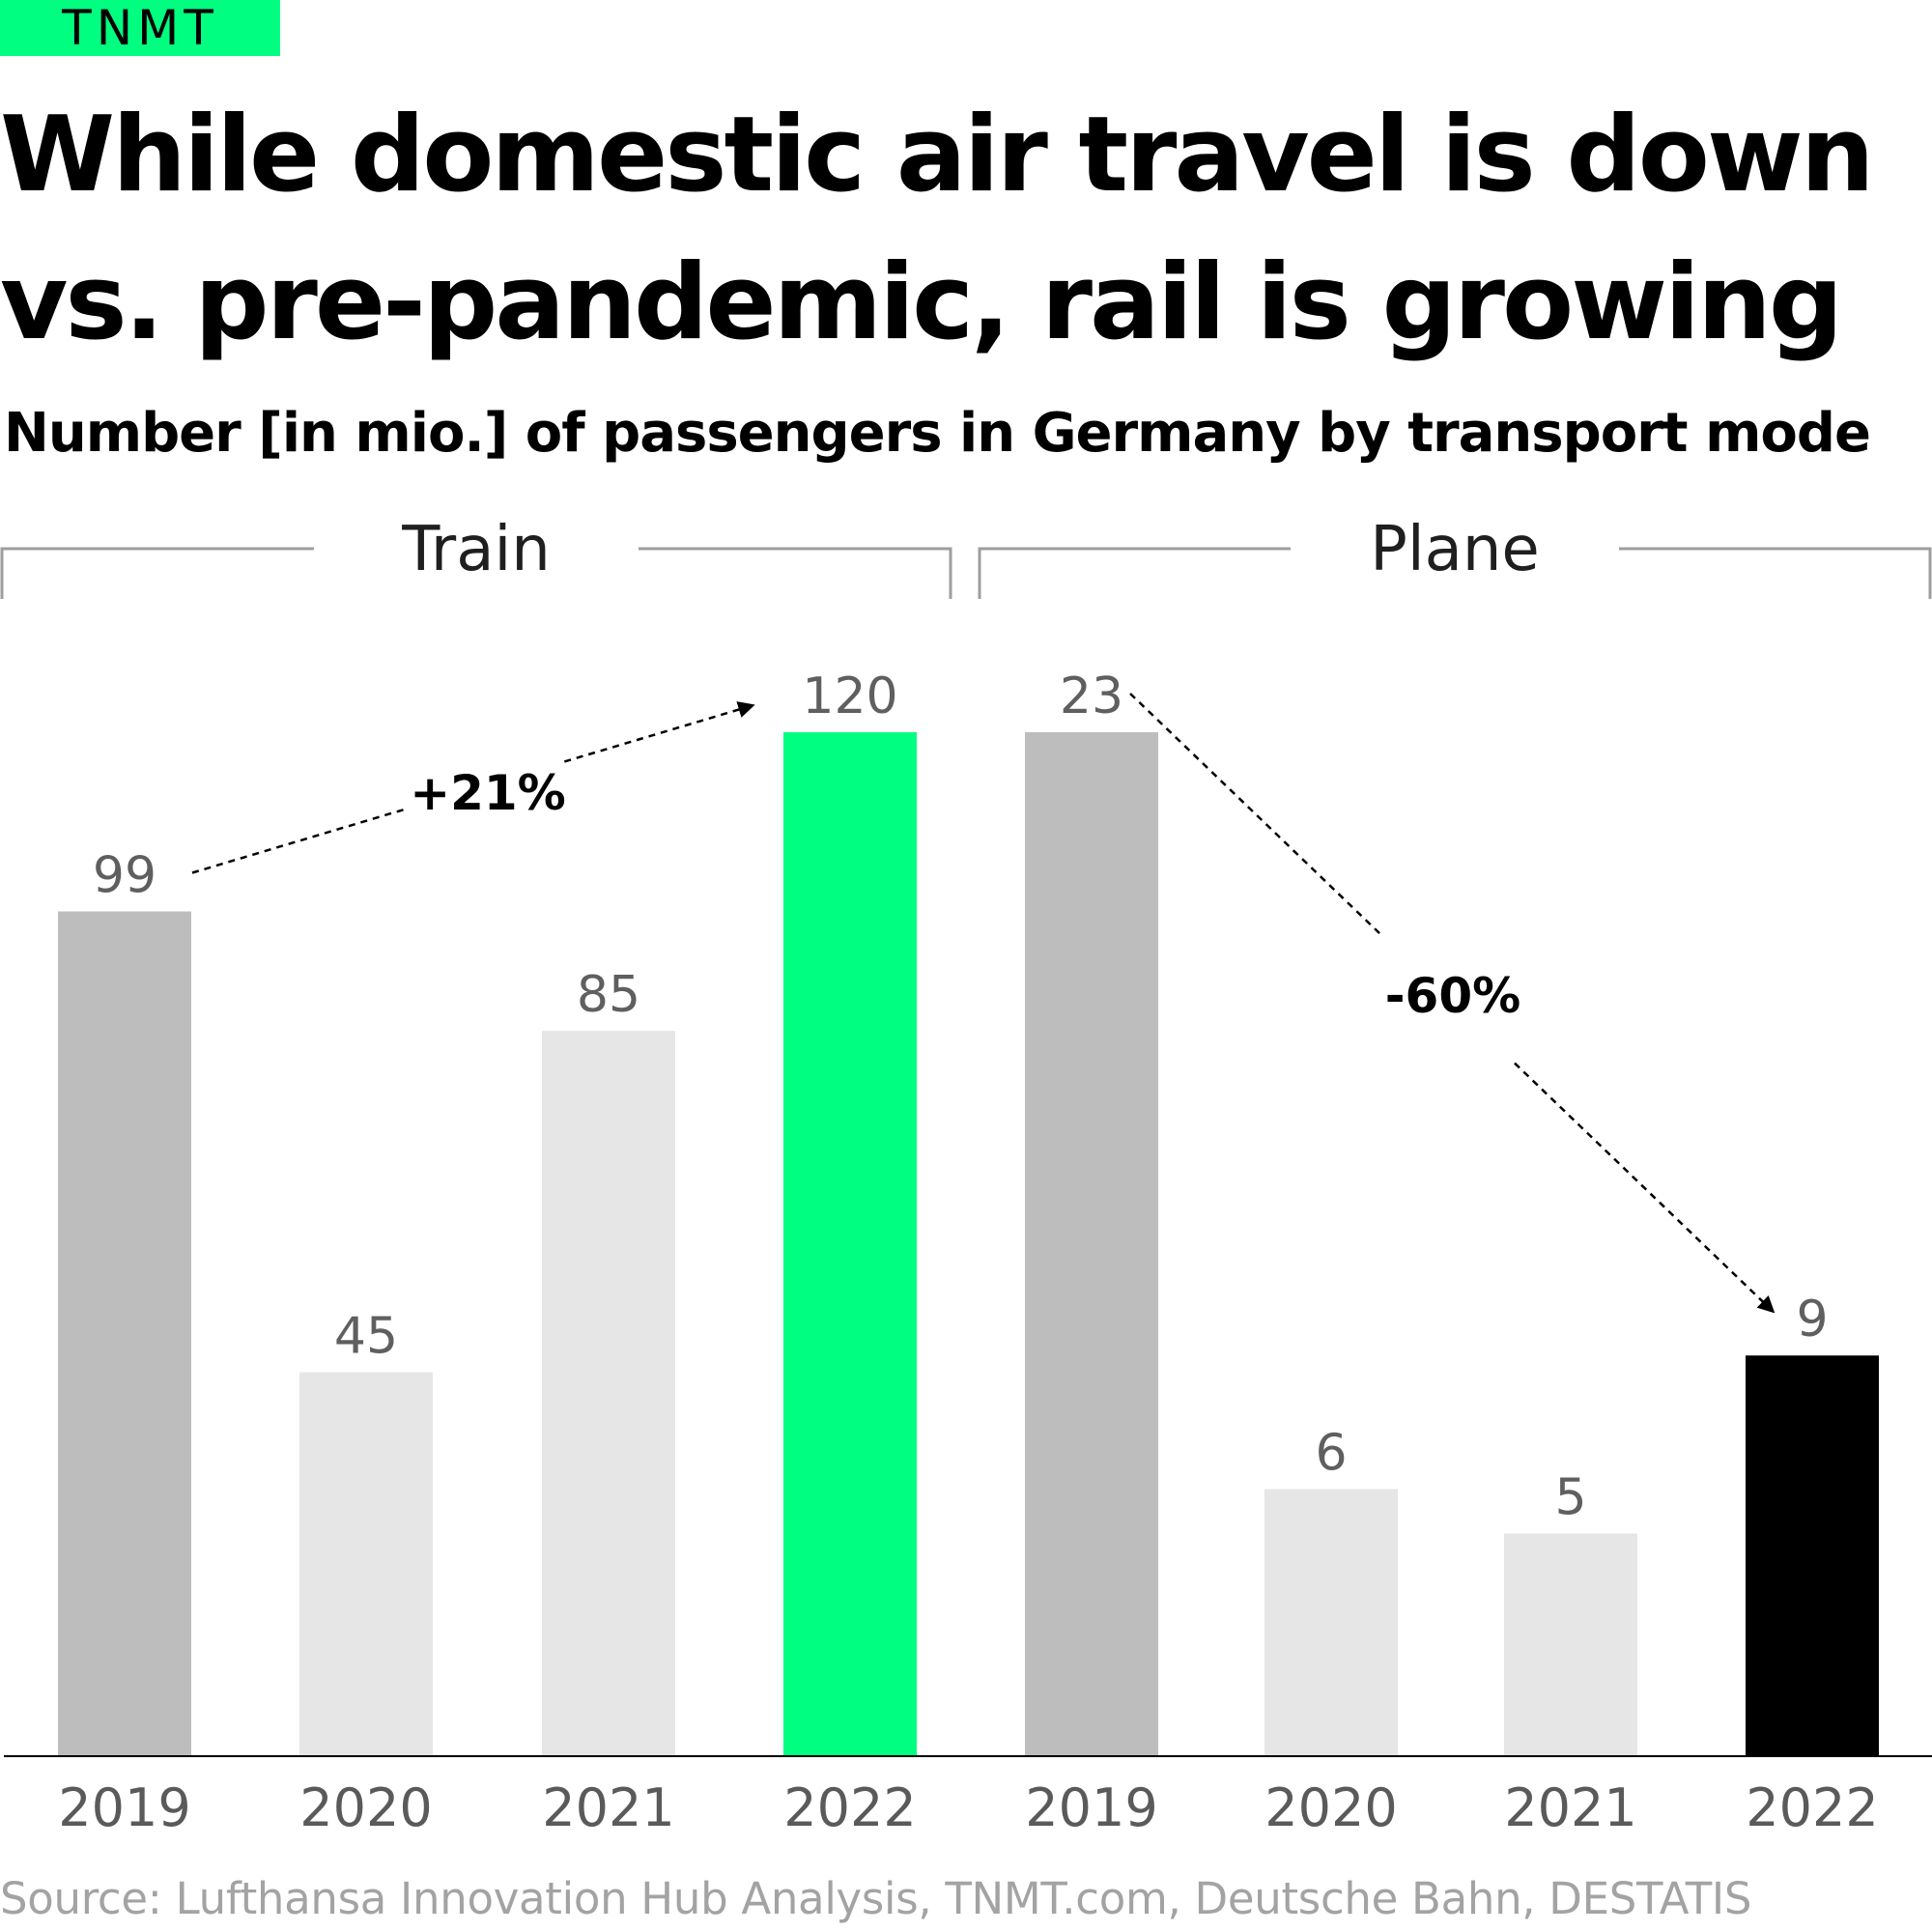  What do you see at coordinates (849, 1807) in the screenshot?
I see `tick-label-train-2022: 2022` at bounding box center [849, 1807].